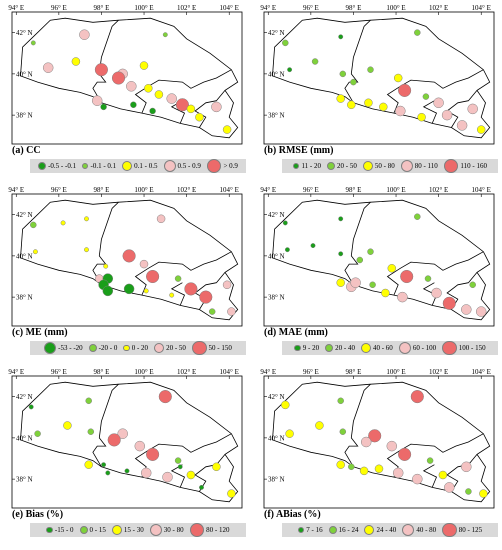 The image size is (502, 550). Describe the element at coordinates (97, 530) in the screenshot. I see `legend-label: 0 - 15` at that location.